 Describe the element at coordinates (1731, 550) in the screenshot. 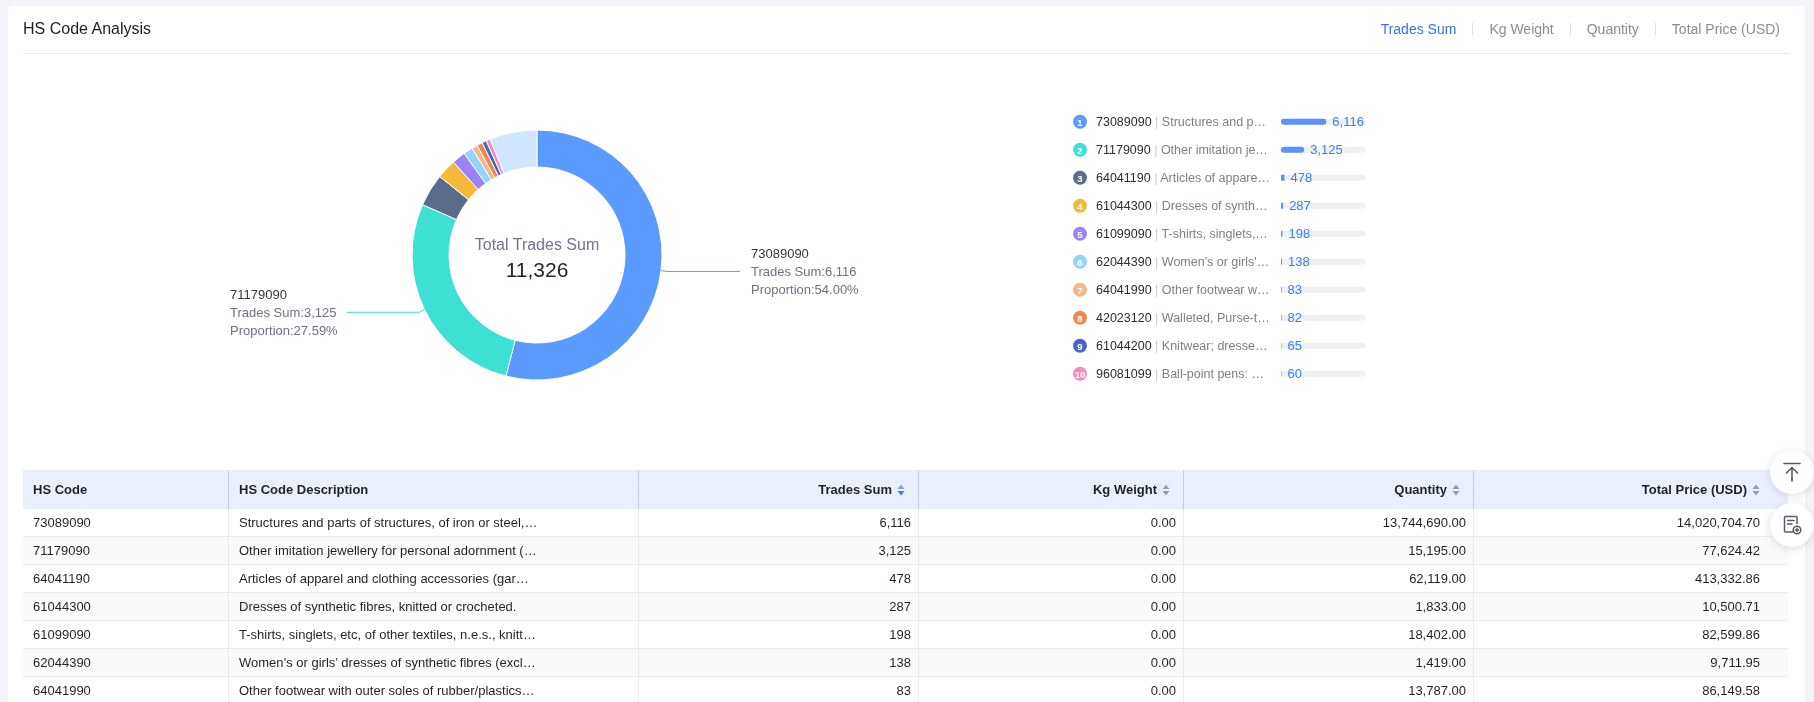

I see `text: 77,624.42` at that location.